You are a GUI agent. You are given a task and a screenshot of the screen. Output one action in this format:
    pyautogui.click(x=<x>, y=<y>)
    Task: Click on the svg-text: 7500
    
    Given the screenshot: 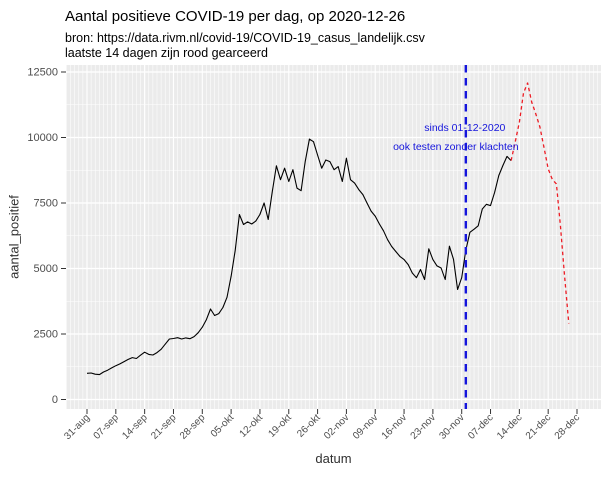 What is the action you would take?
    pyautogui.click(x=46, y=204)
    